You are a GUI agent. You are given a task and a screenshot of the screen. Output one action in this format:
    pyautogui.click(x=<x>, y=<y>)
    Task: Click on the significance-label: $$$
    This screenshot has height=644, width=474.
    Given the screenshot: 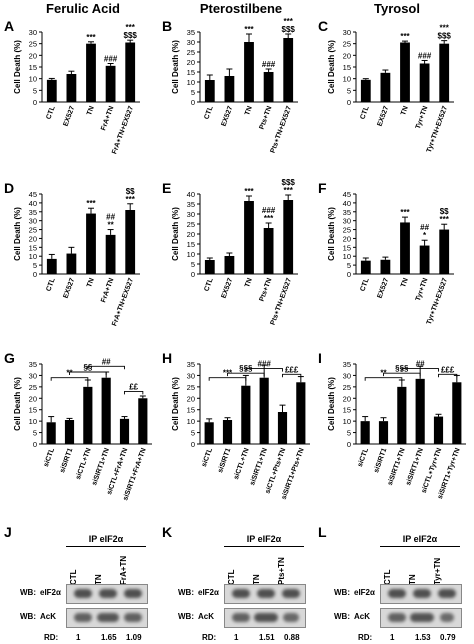 What is the action you would take?
    pyautogui.click(x=289, y=182)
    